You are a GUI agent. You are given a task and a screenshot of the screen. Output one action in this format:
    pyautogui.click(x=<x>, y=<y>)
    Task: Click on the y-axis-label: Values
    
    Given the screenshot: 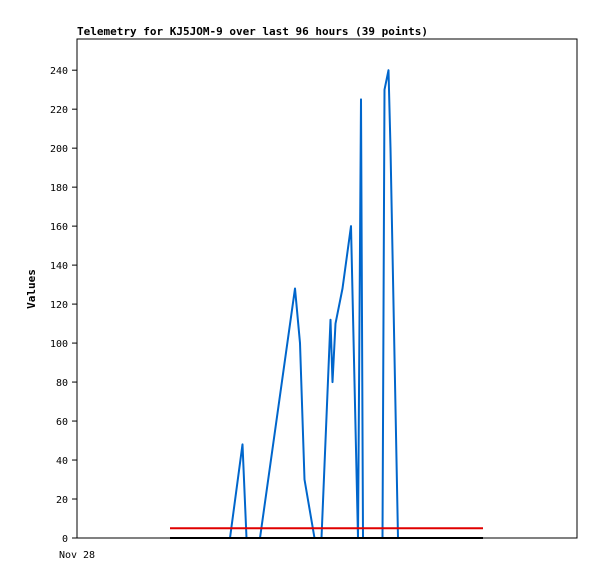 What is the action you would take?
    pyautogui.click(x=31, y=289)
    